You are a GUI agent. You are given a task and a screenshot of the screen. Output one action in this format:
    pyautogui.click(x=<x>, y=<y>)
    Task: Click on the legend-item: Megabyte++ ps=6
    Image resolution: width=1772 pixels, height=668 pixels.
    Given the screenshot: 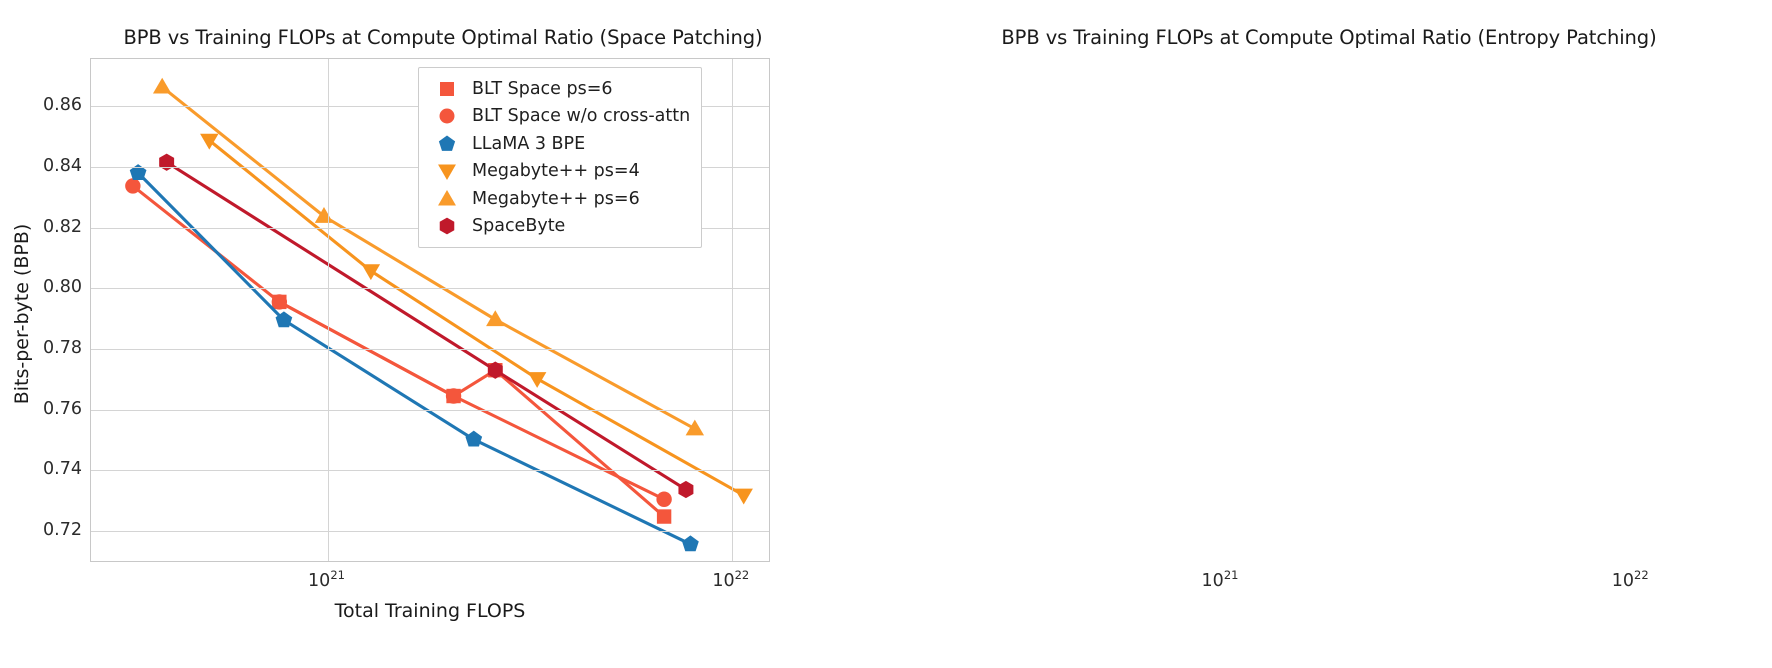 What is the action you would take?
    pyautogui.click(x=559, y=199)
    